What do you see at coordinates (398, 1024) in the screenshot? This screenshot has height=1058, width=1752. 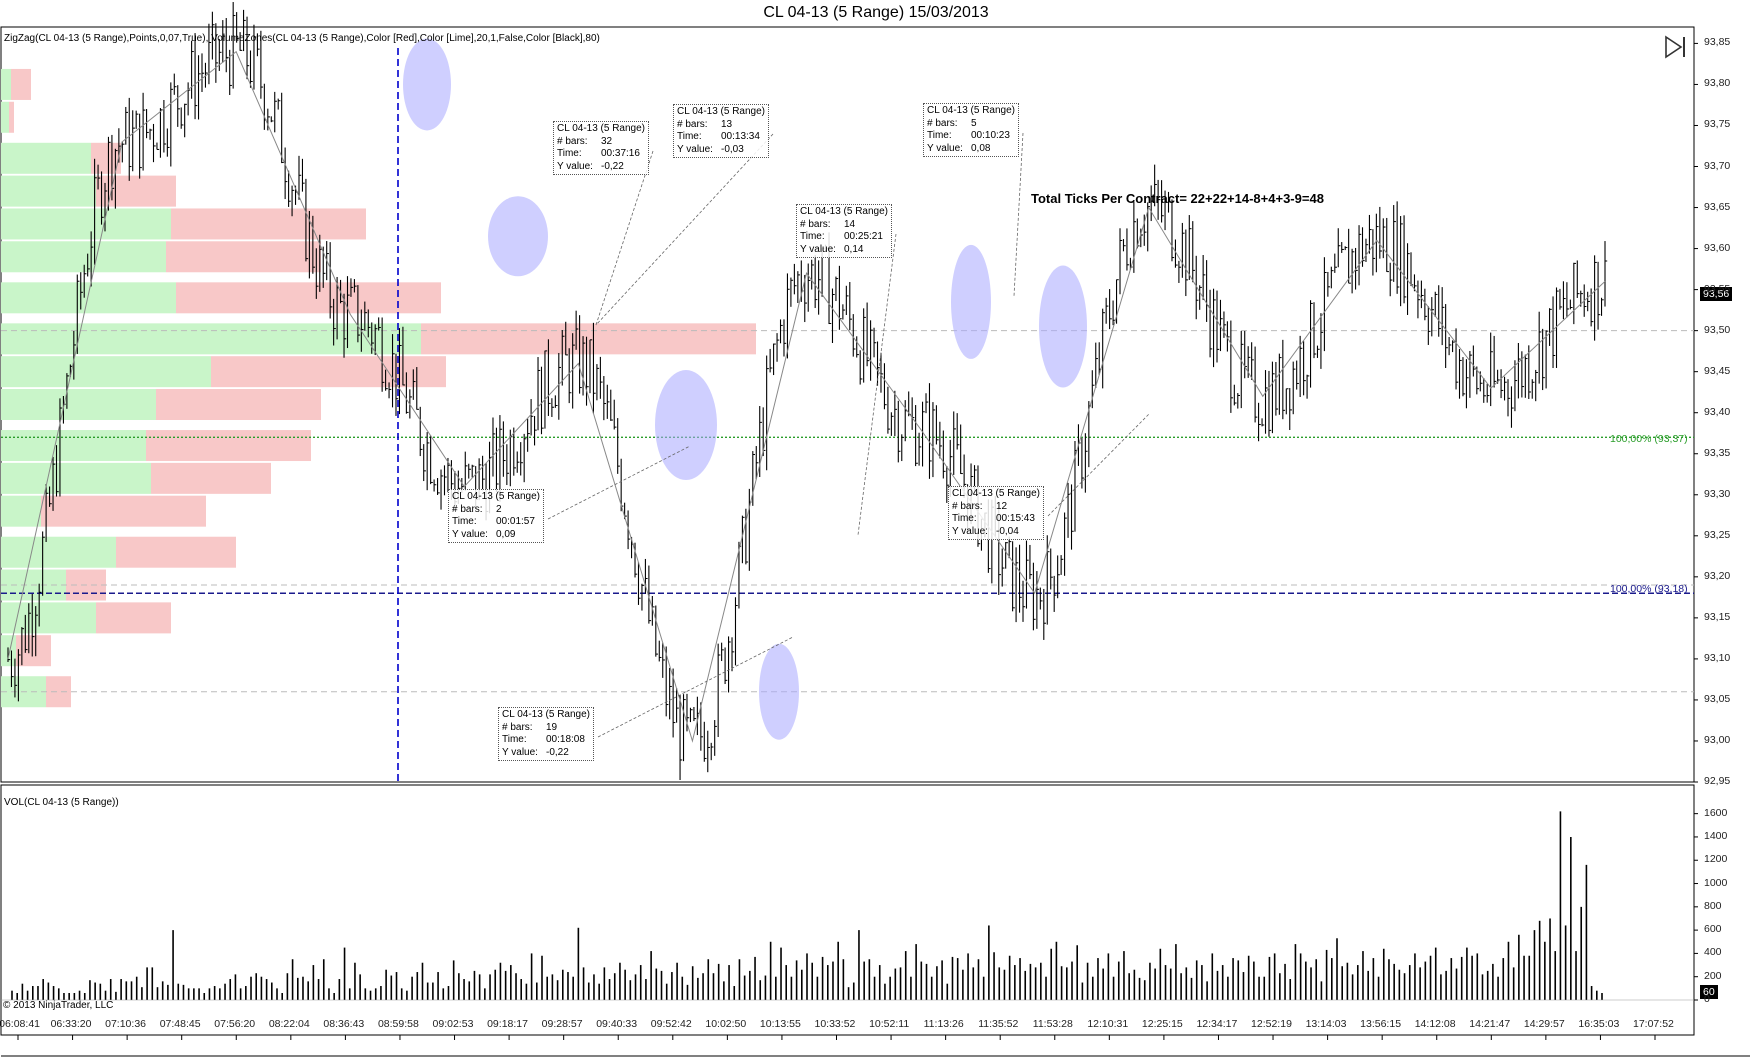 I see `time-tick-label: 08:59:58` at bounding box center [398, 1024].